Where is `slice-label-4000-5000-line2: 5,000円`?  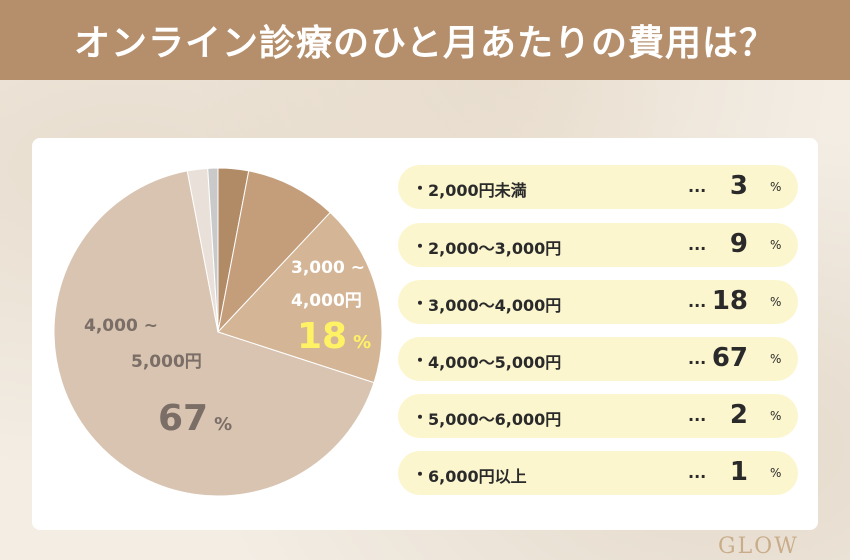 slice-label-4000-5000-line2: 5,000円 is located at coordinates (166, 362).